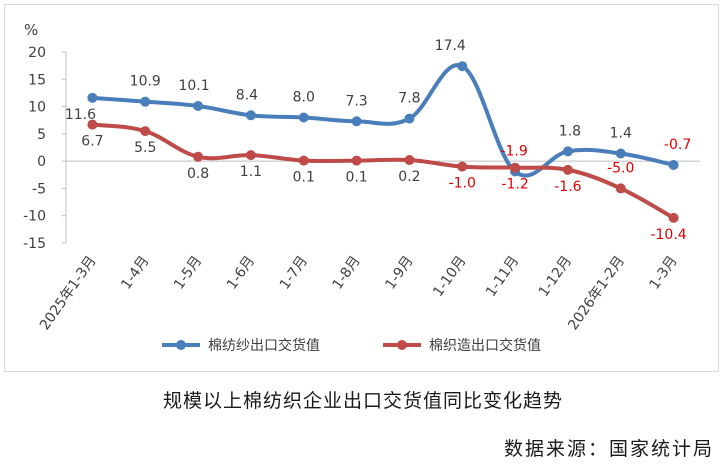 The width and height of the screenshot is (726, 474). What do you see at coordinates (449, 276) in the screenshot?
I see `x-tick-label: 1-10月` at bounding box center [449, 276].